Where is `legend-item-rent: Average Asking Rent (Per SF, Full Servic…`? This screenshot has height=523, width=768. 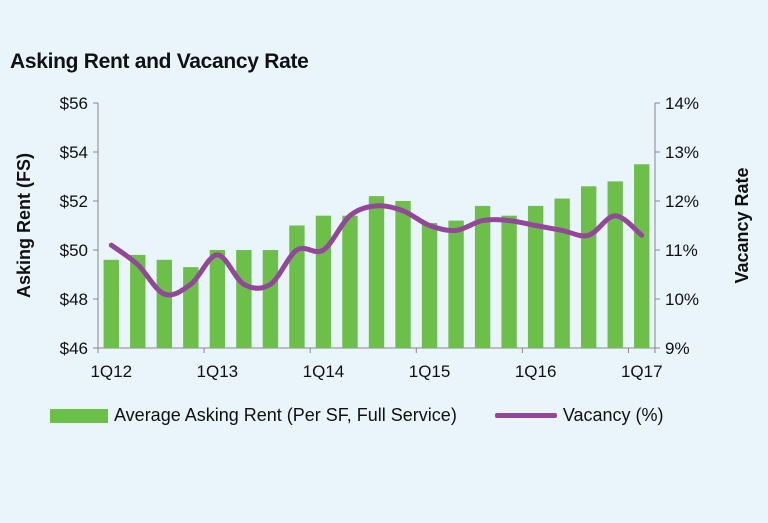 legend-item-rent: Average Asking Rent (Per SF, Full Servic… is located at coordinates (253, 415).